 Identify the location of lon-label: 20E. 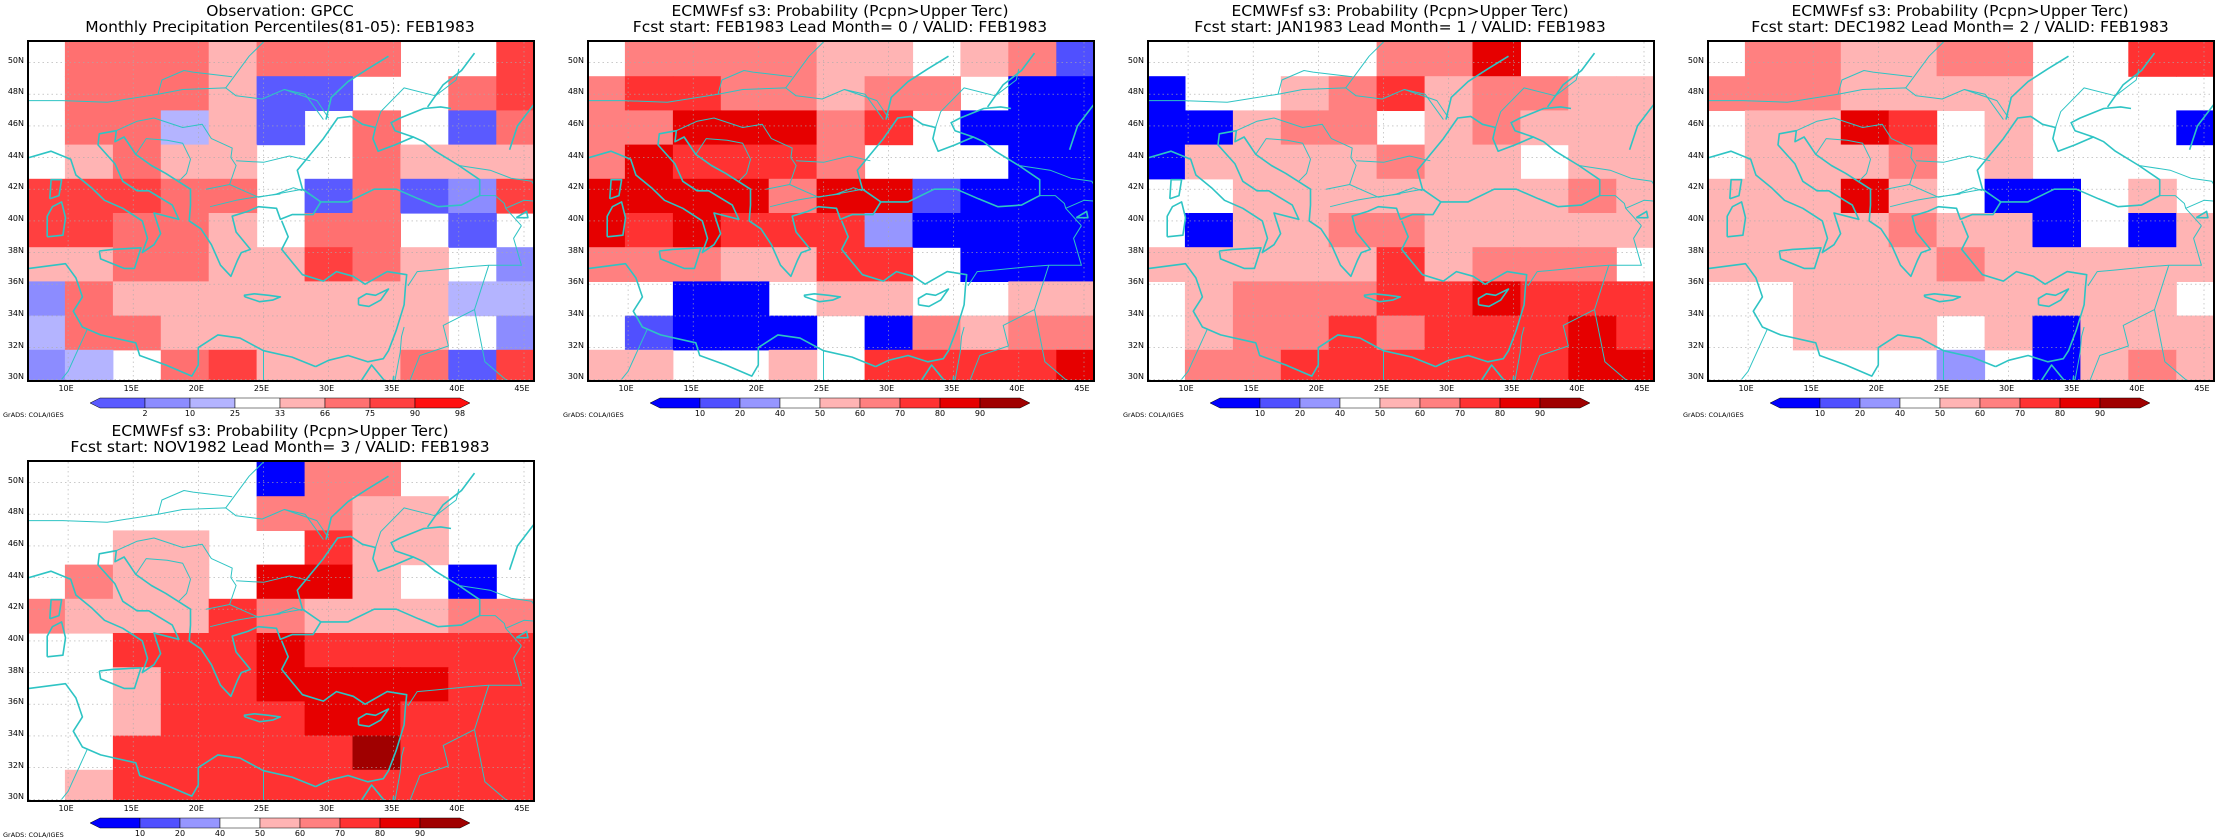
(1316, 388).